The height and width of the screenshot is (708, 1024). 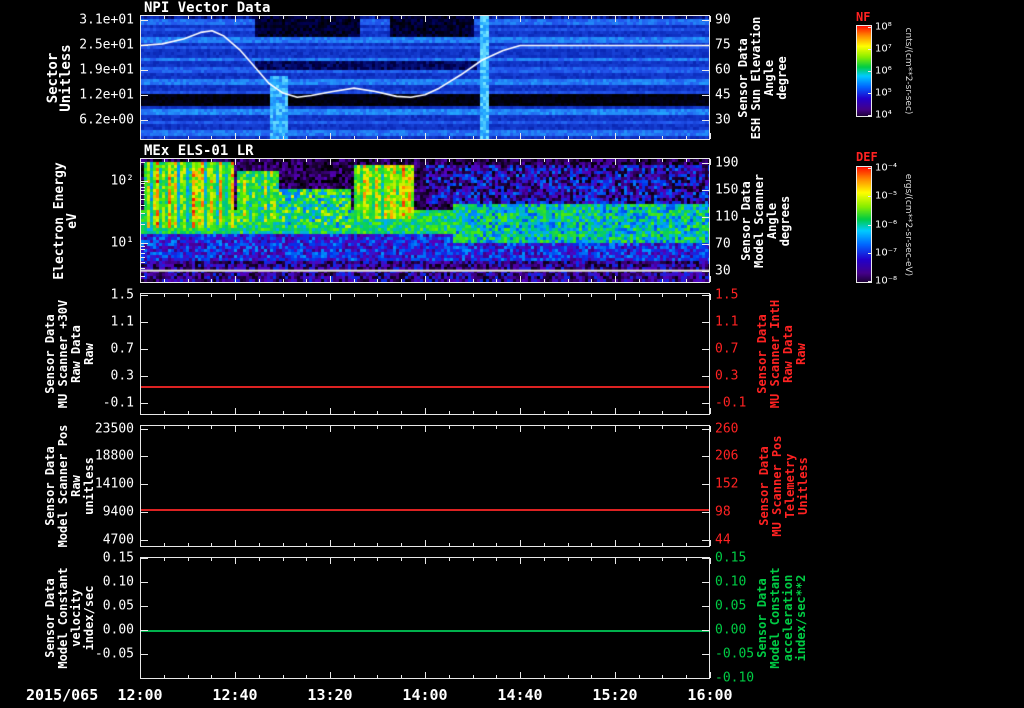 What do you see at coordinates (765, 221) in the screenshot?
I see `right-axis-label-mex-els: Sensor Data Model Scanner Angle degrees` at bounding box center [765, 221].